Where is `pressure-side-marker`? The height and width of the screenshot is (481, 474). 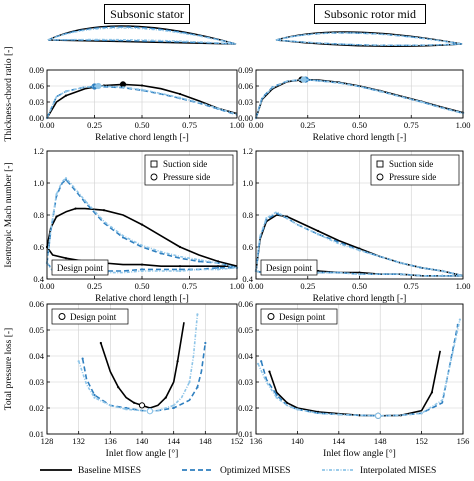 pressure-side-marker is located at coordinates (380, 177).